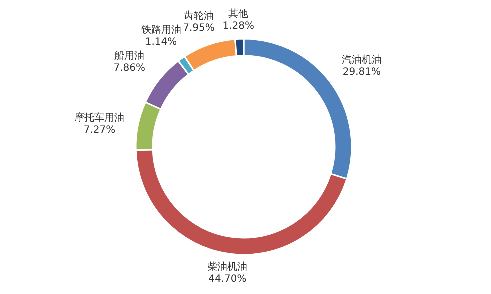  I want to click on data-label: 1.14%, so click(161, 42).